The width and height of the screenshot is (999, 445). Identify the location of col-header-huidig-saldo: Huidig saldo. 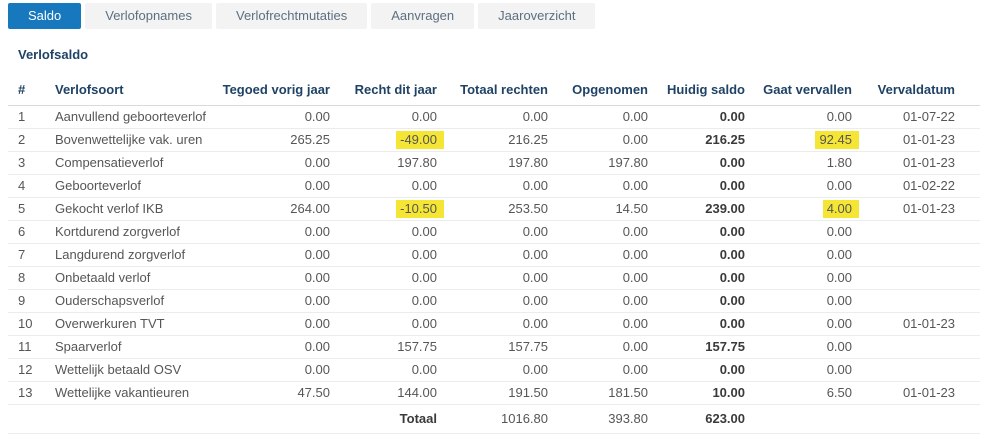
(696, 91).